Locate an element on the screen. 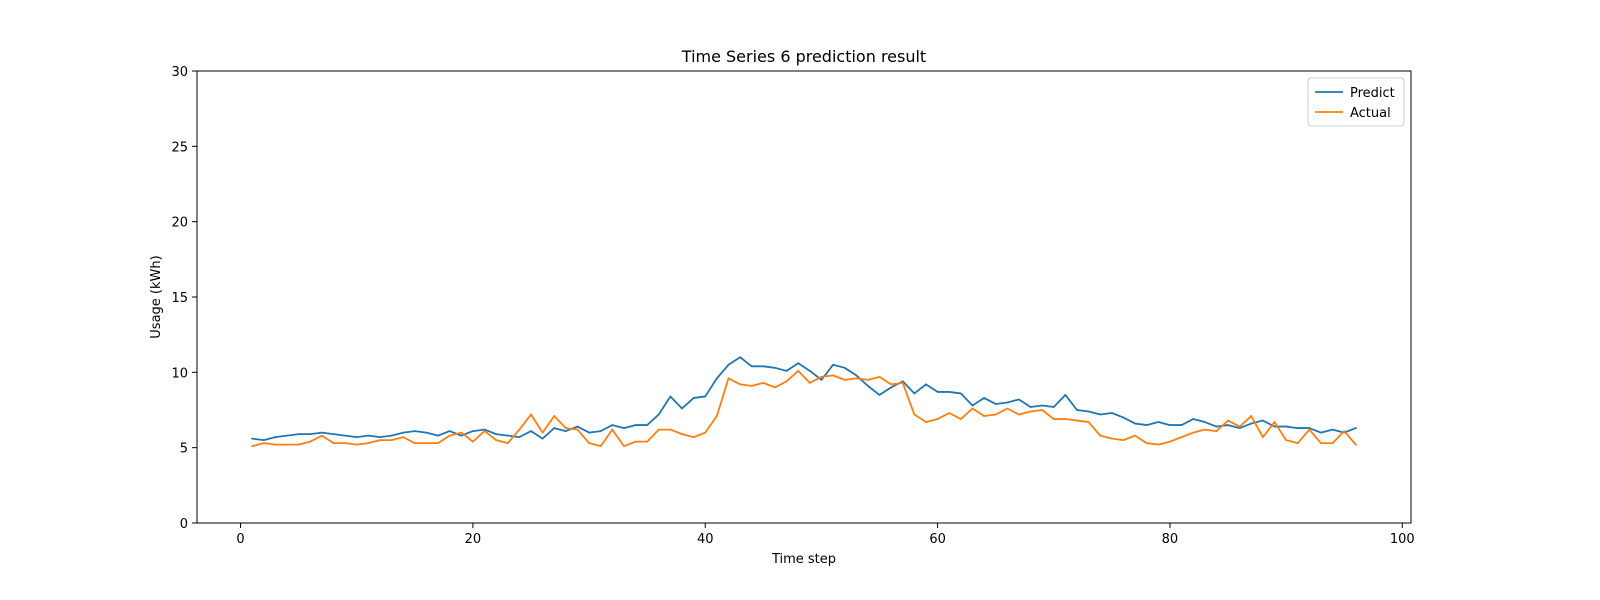 This screenshot has height=600, width=1600. y-tick-label: 0 is located at coordinates (184, 524).